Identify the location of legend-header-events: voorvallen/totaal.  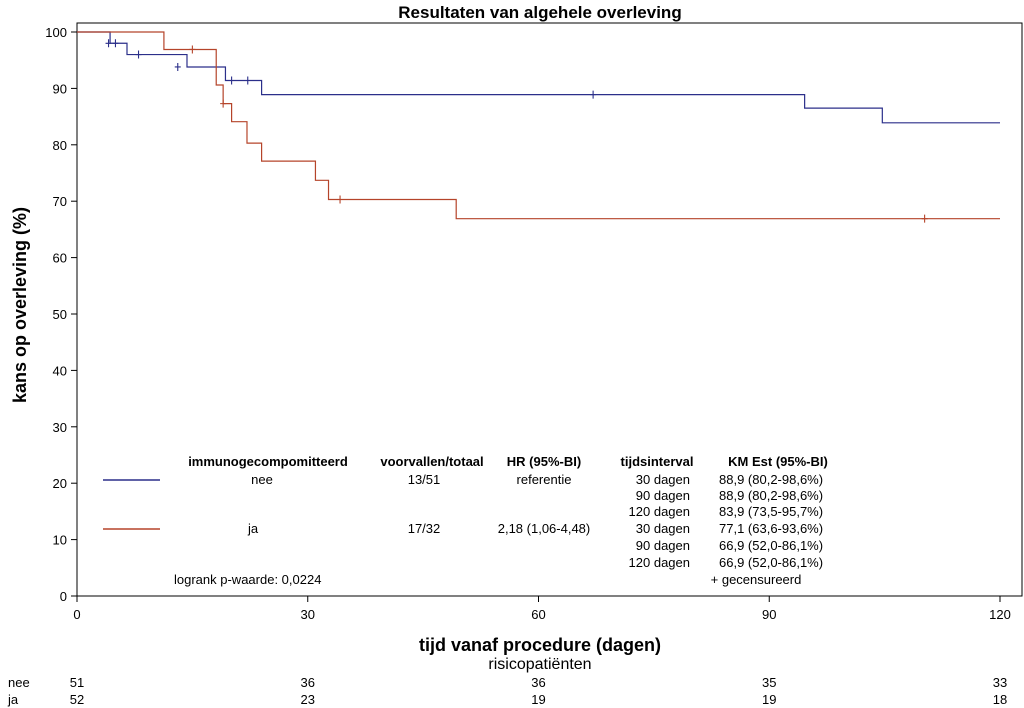
(431, 461).